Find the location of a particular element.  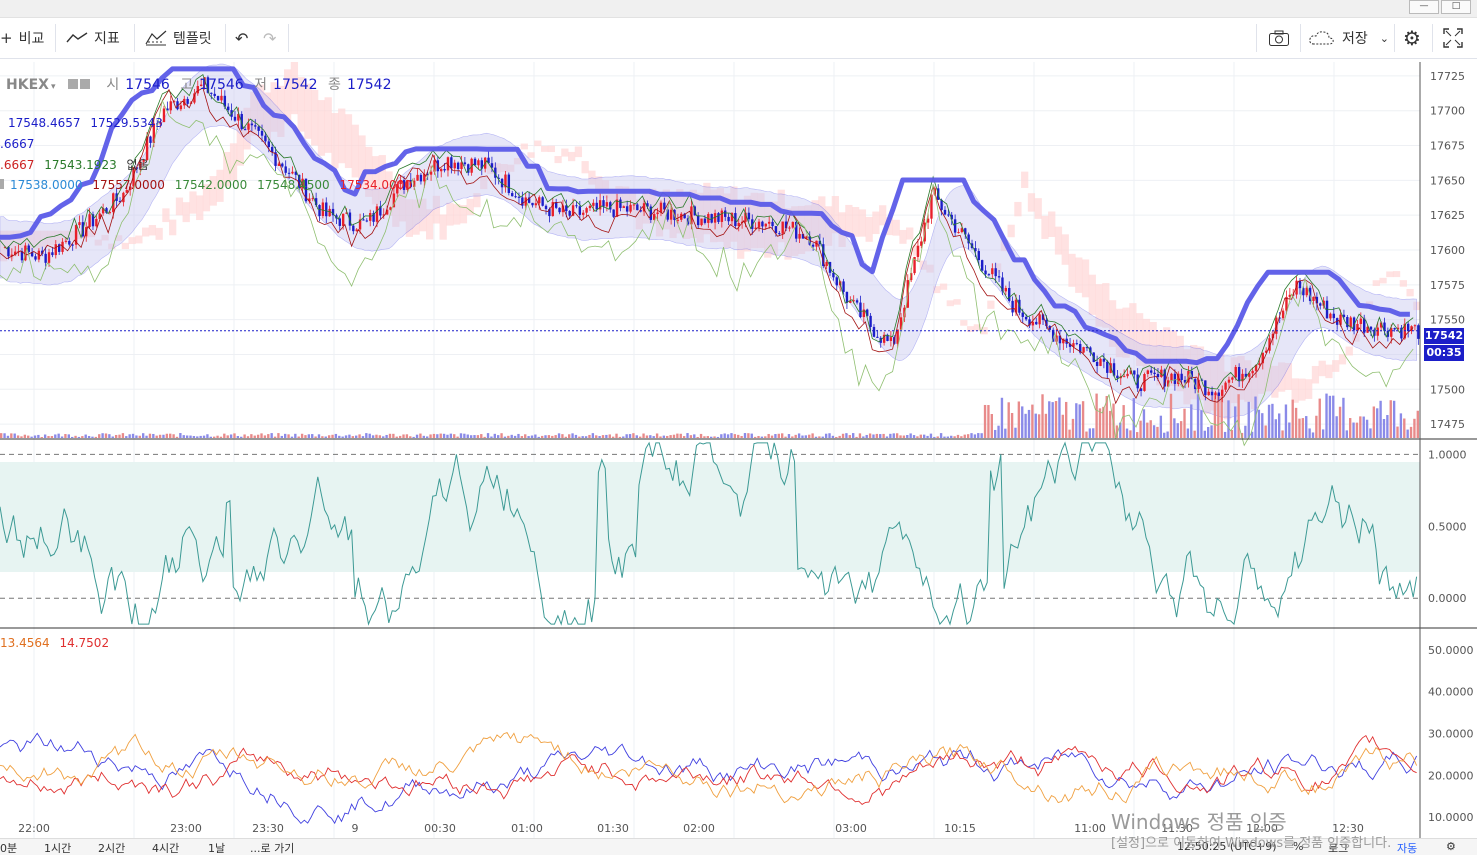

dmi-tick-label: 30.0000 is located at coordinates (1451, 734).